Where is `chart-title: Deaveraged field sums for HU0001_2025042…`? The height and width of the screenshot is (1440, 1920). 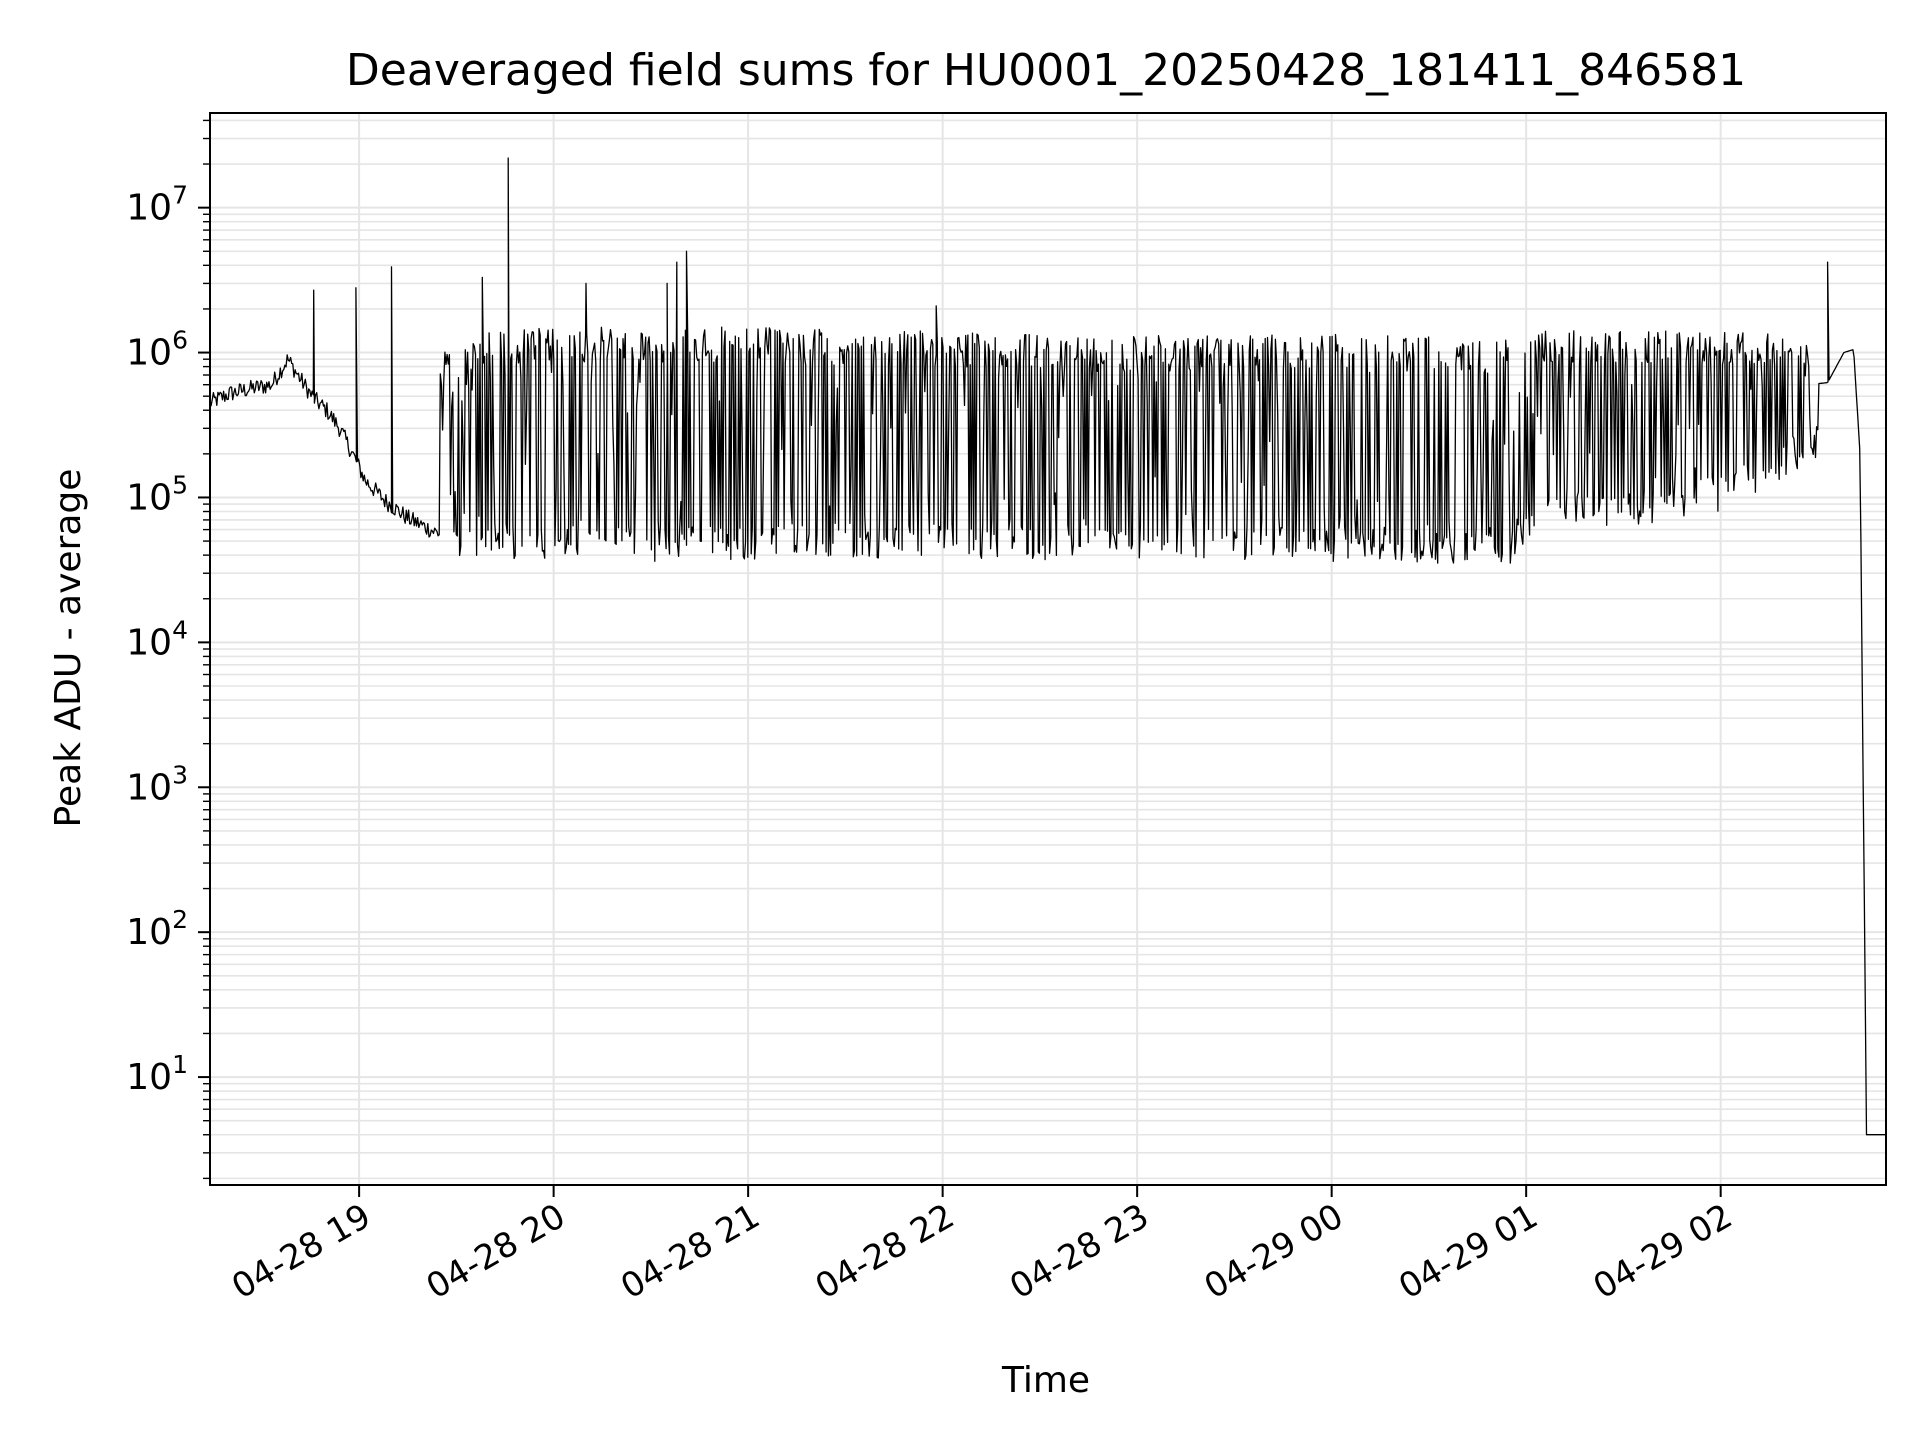
chart-title: Deaveraged field sums for HU0001_2025042… is located at coordinates (1046, 70).